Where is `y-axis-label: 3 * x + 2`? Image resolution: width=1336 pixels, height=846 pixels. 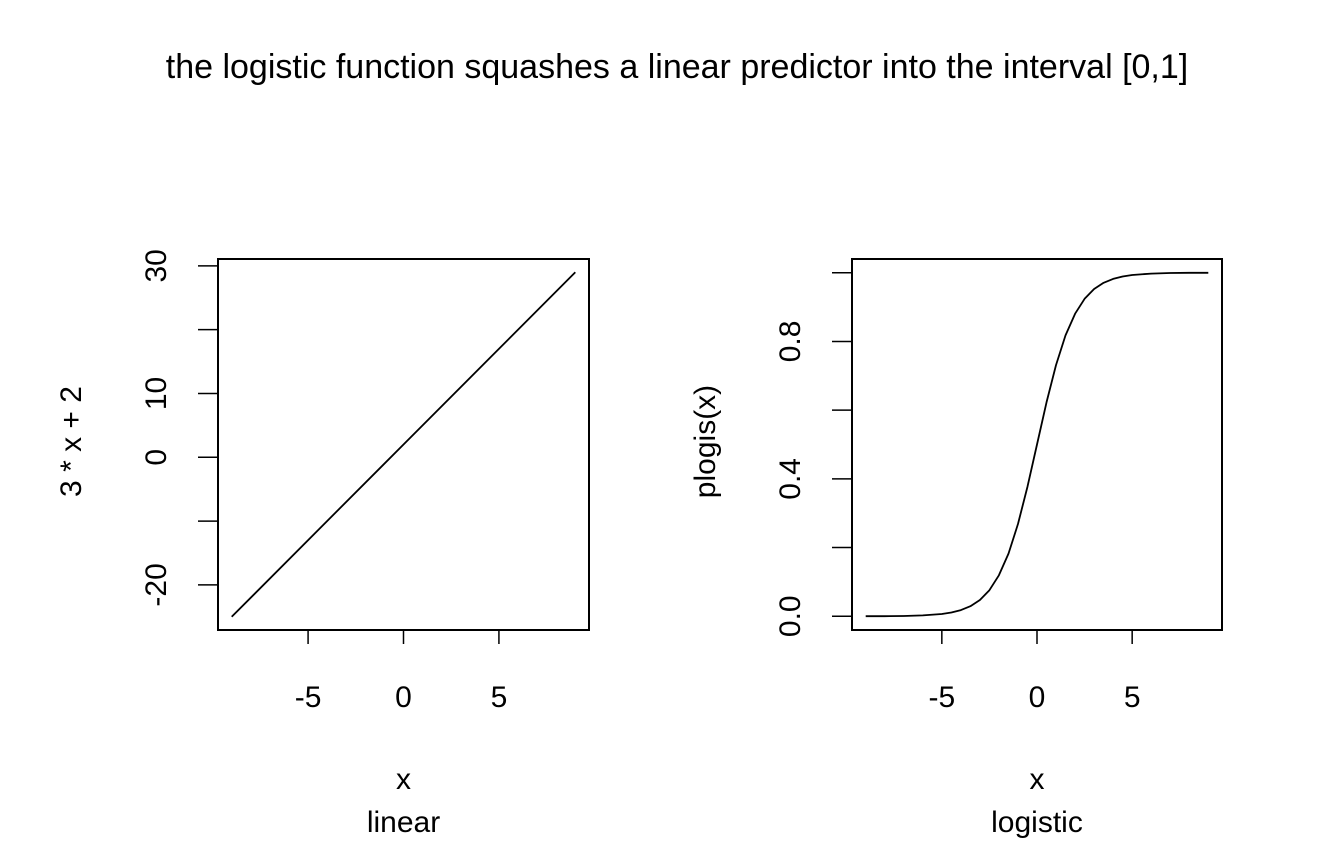 y-axis-label: 3 * x + 2 is located at coordinates (71, 441).